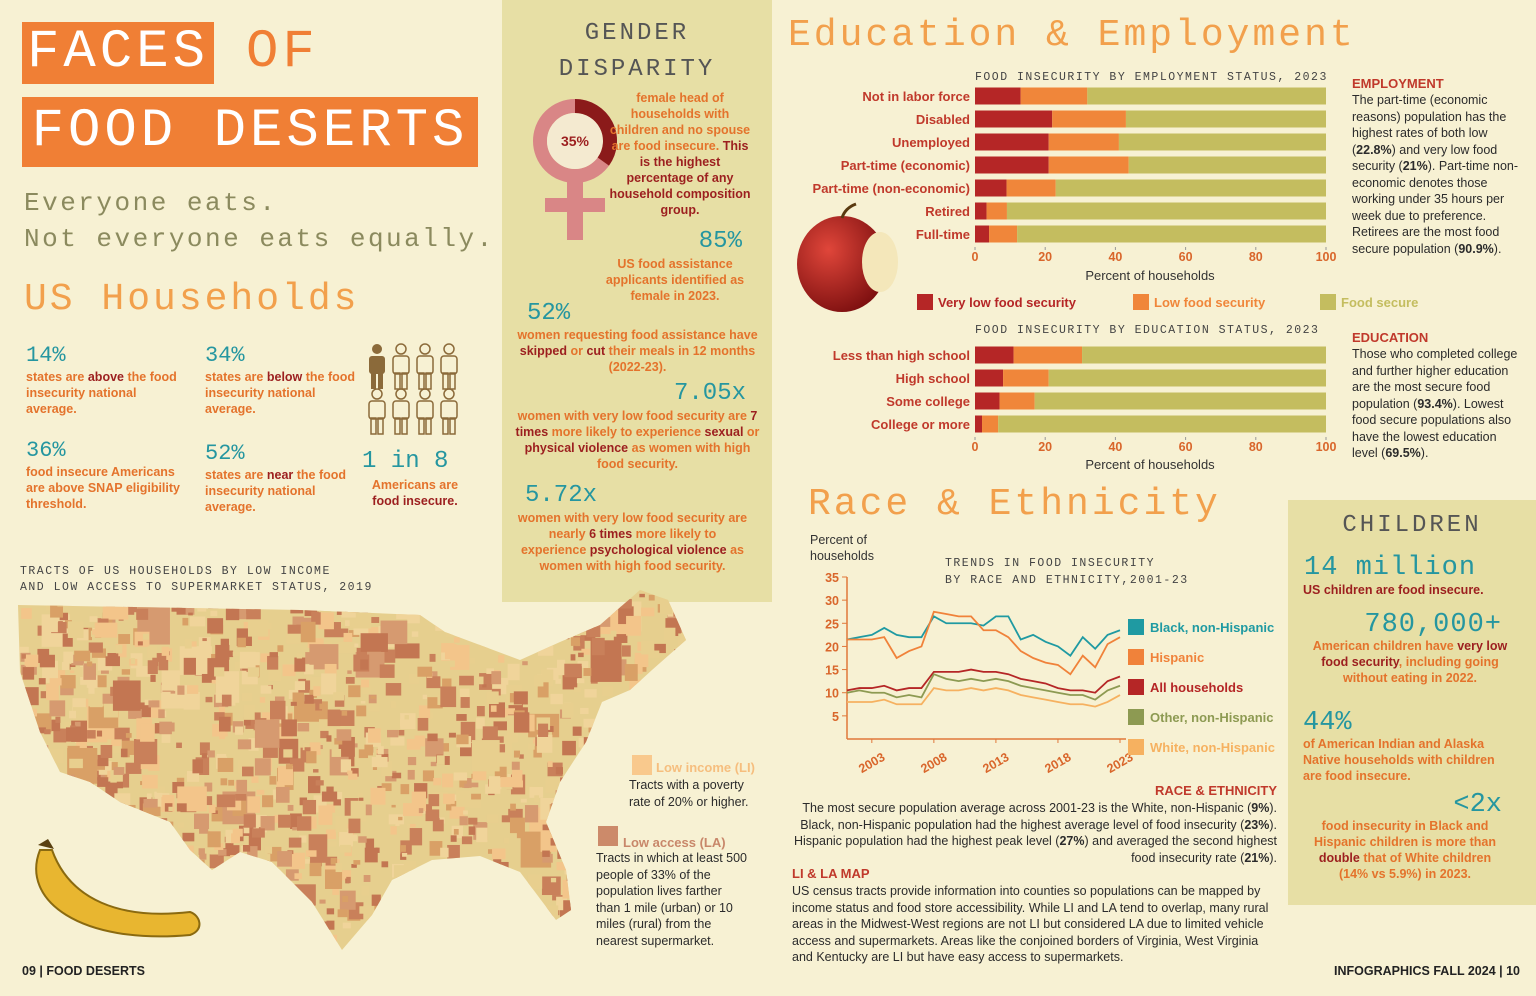 Image resolution: width=1536 pixels, height=996 pixels. I want to click on text-part: 22.8%, so click(1374, 149).